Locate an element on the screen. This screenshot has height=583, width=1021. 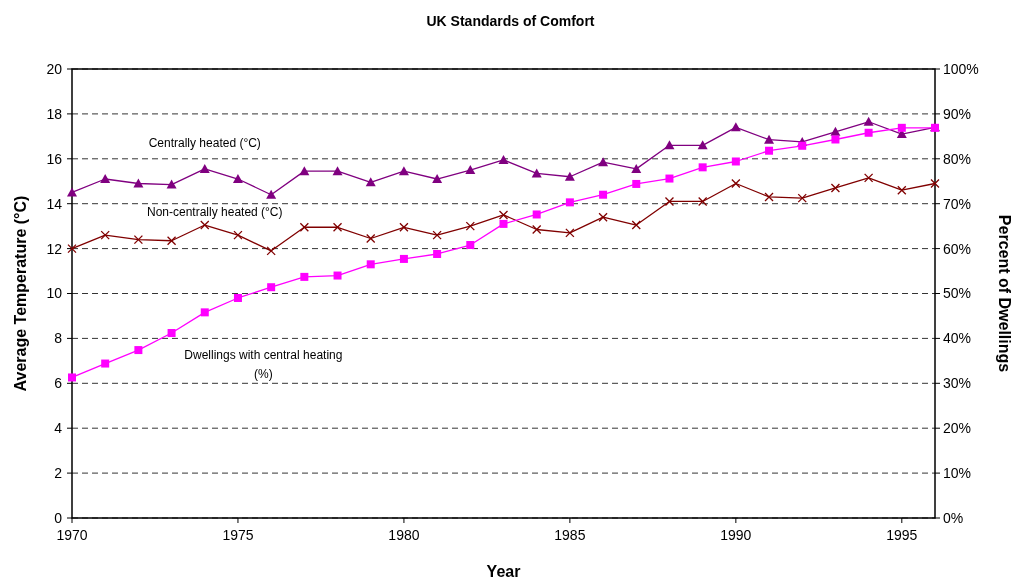
x-tick-label: 1970 is located at coordinates (72, 535).